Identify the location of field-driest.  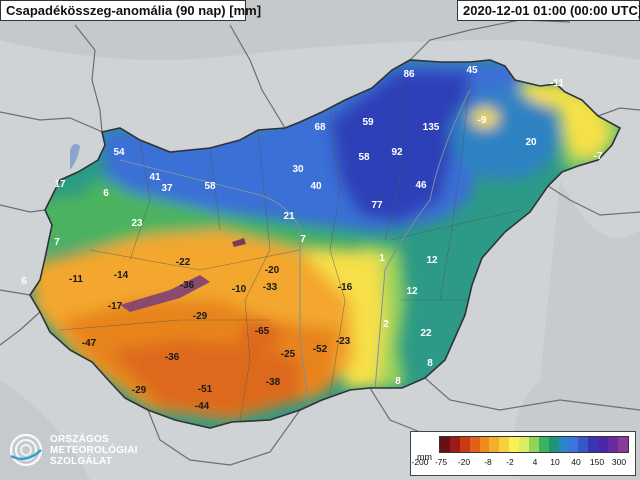
(260, 335).